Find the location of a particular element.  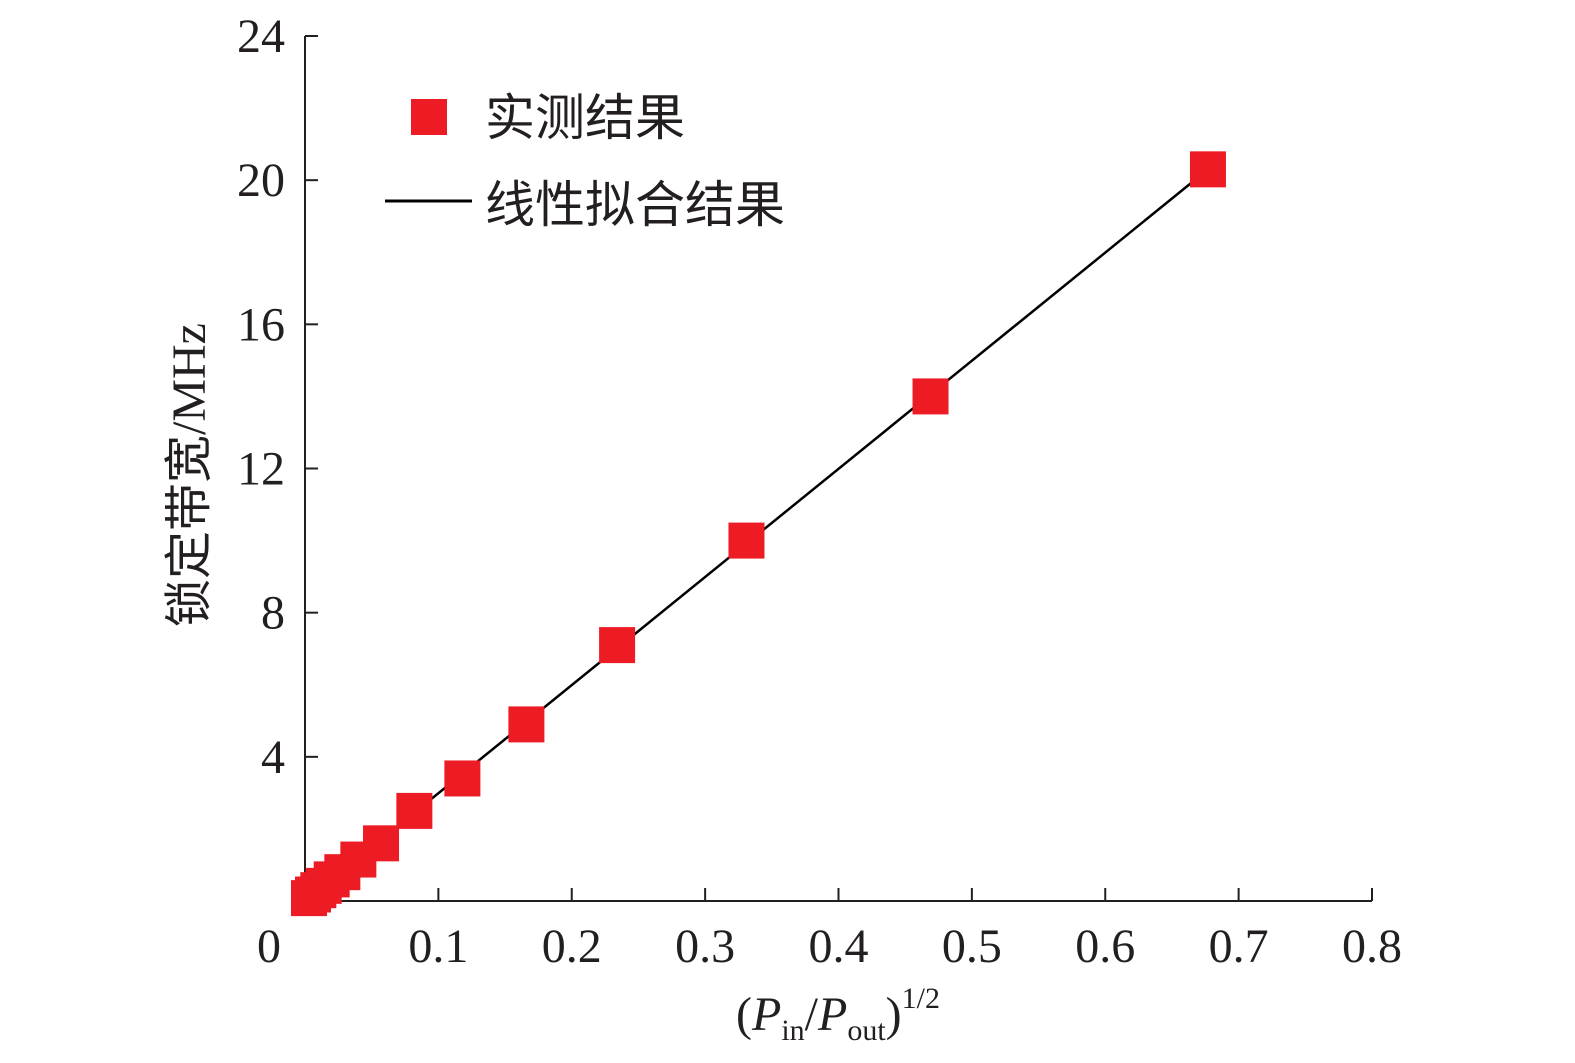

x-axis-title-part: in is located at coordinates (792, 1030).